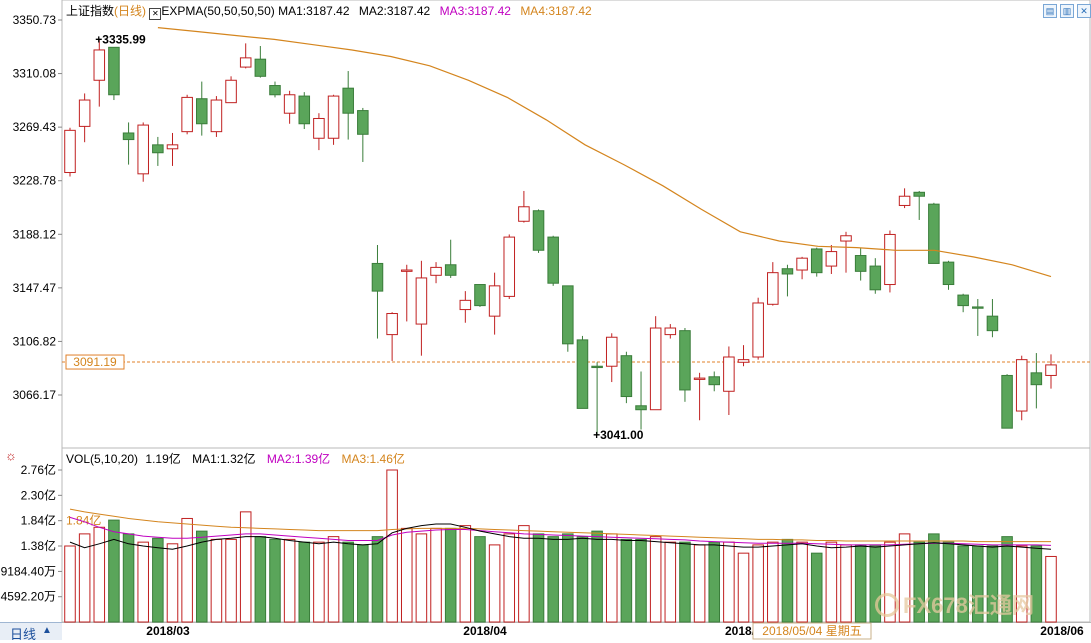 The height and width of the screenshot is (643, 1091). I want to click on period-label: (日线), so click(130, 11).